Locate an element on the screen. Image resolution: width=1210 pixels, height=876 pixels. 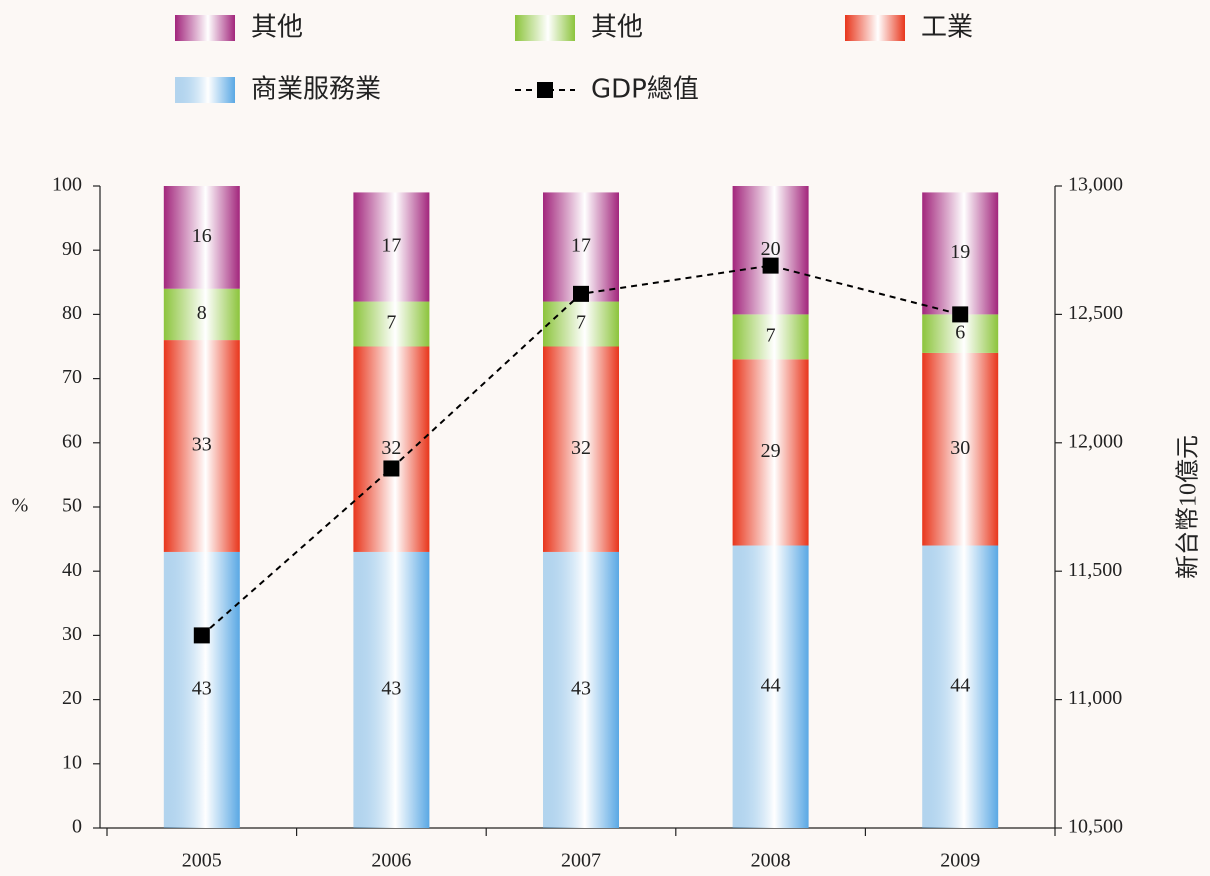
y-tick-label: 20 is located at coordinates (72, 698).